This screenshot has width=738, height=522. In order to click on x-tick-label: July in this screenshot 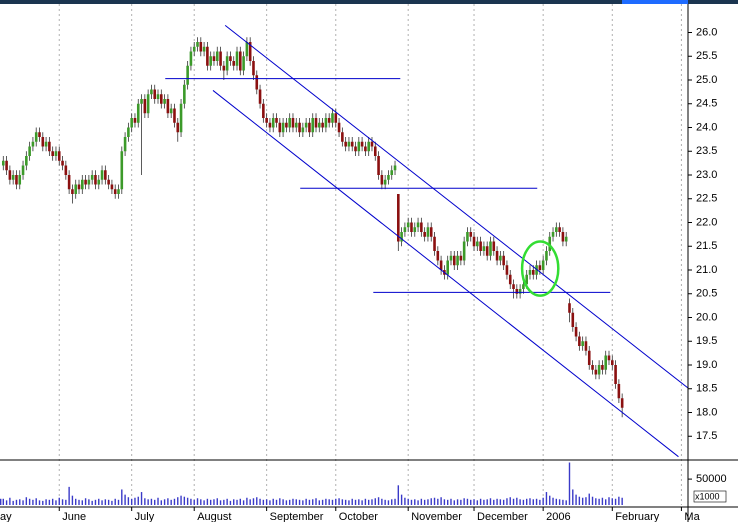, I will do `click(145, 516)`.